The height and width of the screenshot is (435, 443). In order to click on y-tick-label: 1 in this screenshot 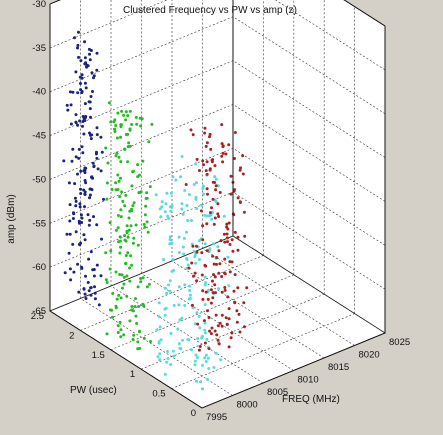, I will do `click(132, 374)`.